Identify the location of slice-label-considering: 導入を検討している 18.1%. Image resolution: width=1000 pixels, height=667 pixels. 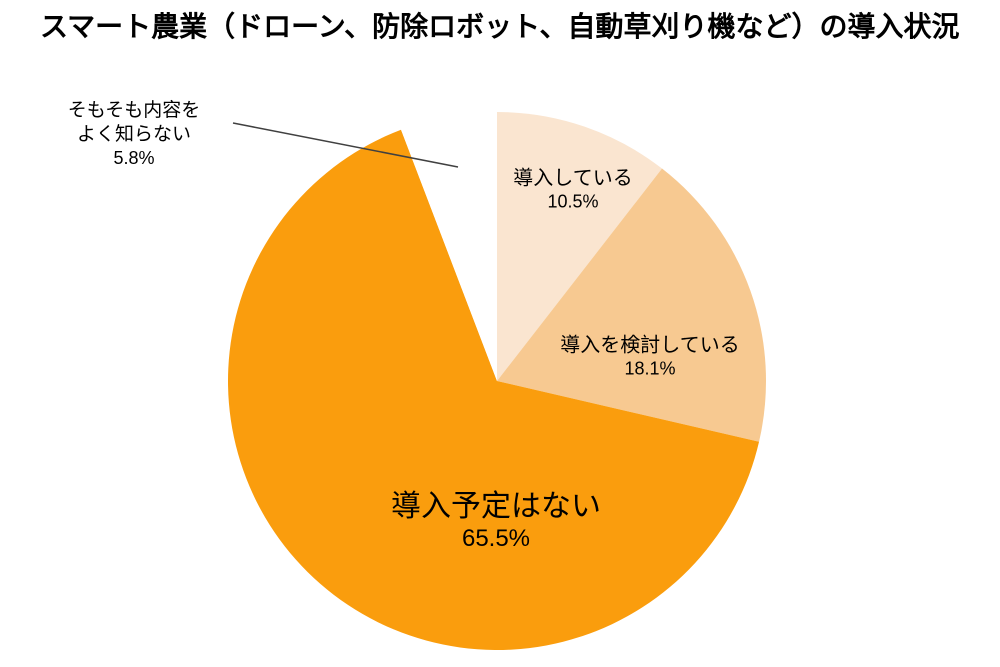
(649, 357).